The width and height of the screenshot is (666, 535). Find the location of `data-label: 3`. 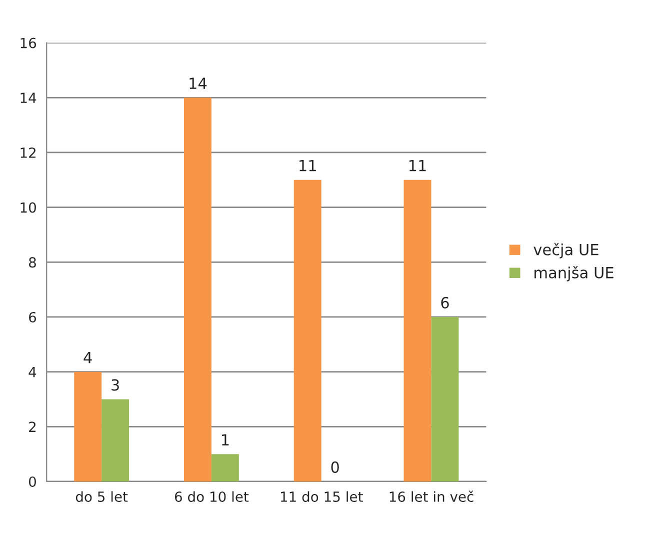

data-label: 3 is located at coordinates (115, 385).